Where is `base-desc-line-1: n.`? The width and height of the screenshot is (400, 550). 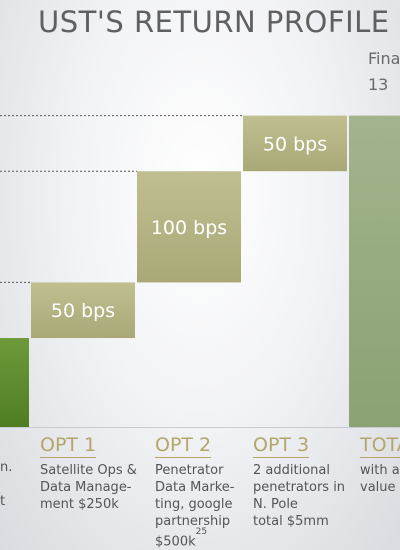
base-desc-line-1: n. is located at coordinates (10, 467).